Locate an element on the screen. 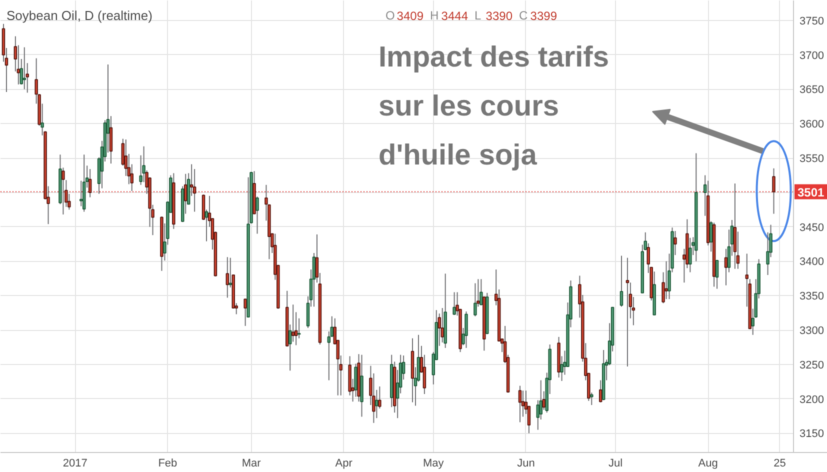 This screenshot has height=472, width=827. y-tick-label: 3350 is located at coordinates (812, 296).